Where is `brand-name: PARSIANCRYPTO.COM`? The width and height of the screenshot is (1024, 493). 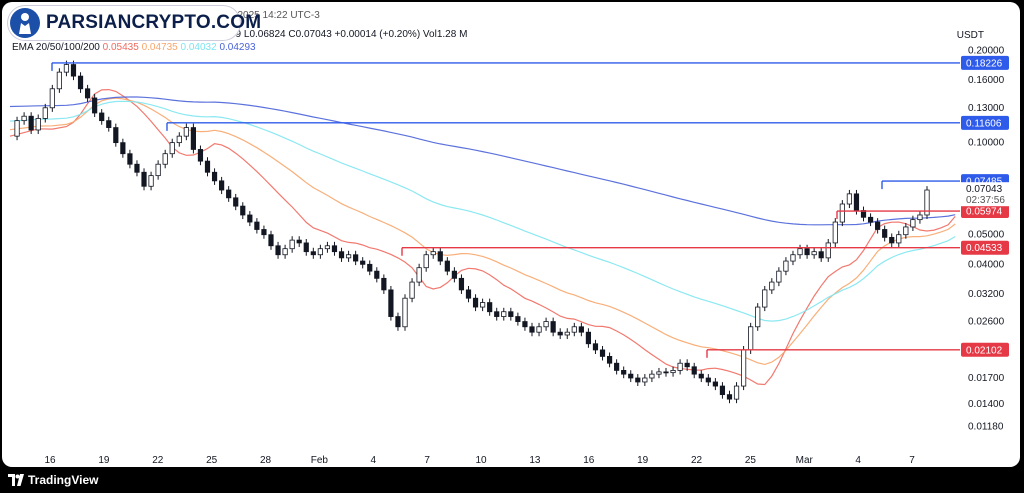 brand-name: PARSIANCRYPTO.COM is located at coordinates (154, 22).